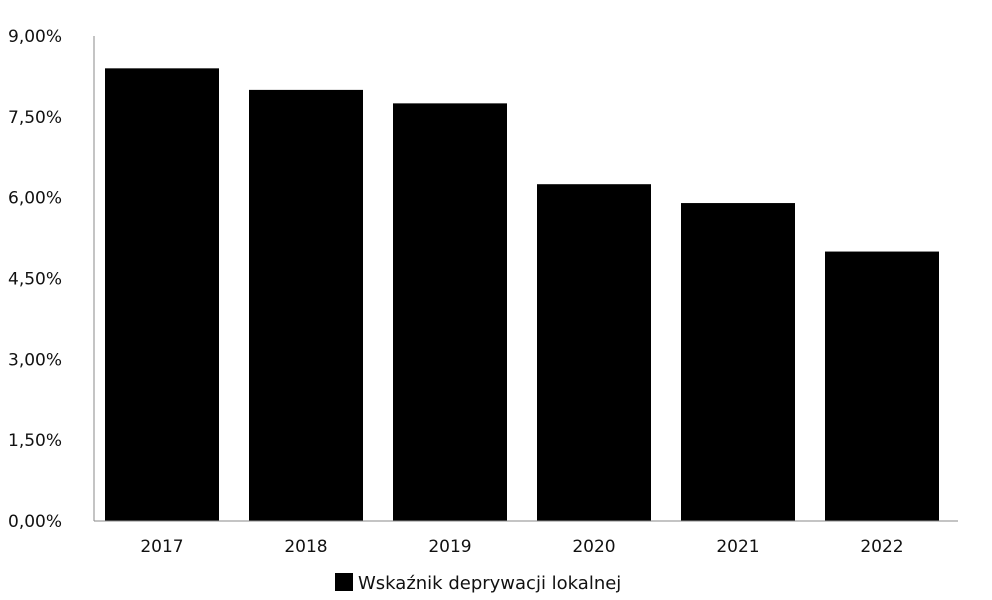  I want to click on bar-2017, so click(162, 294).